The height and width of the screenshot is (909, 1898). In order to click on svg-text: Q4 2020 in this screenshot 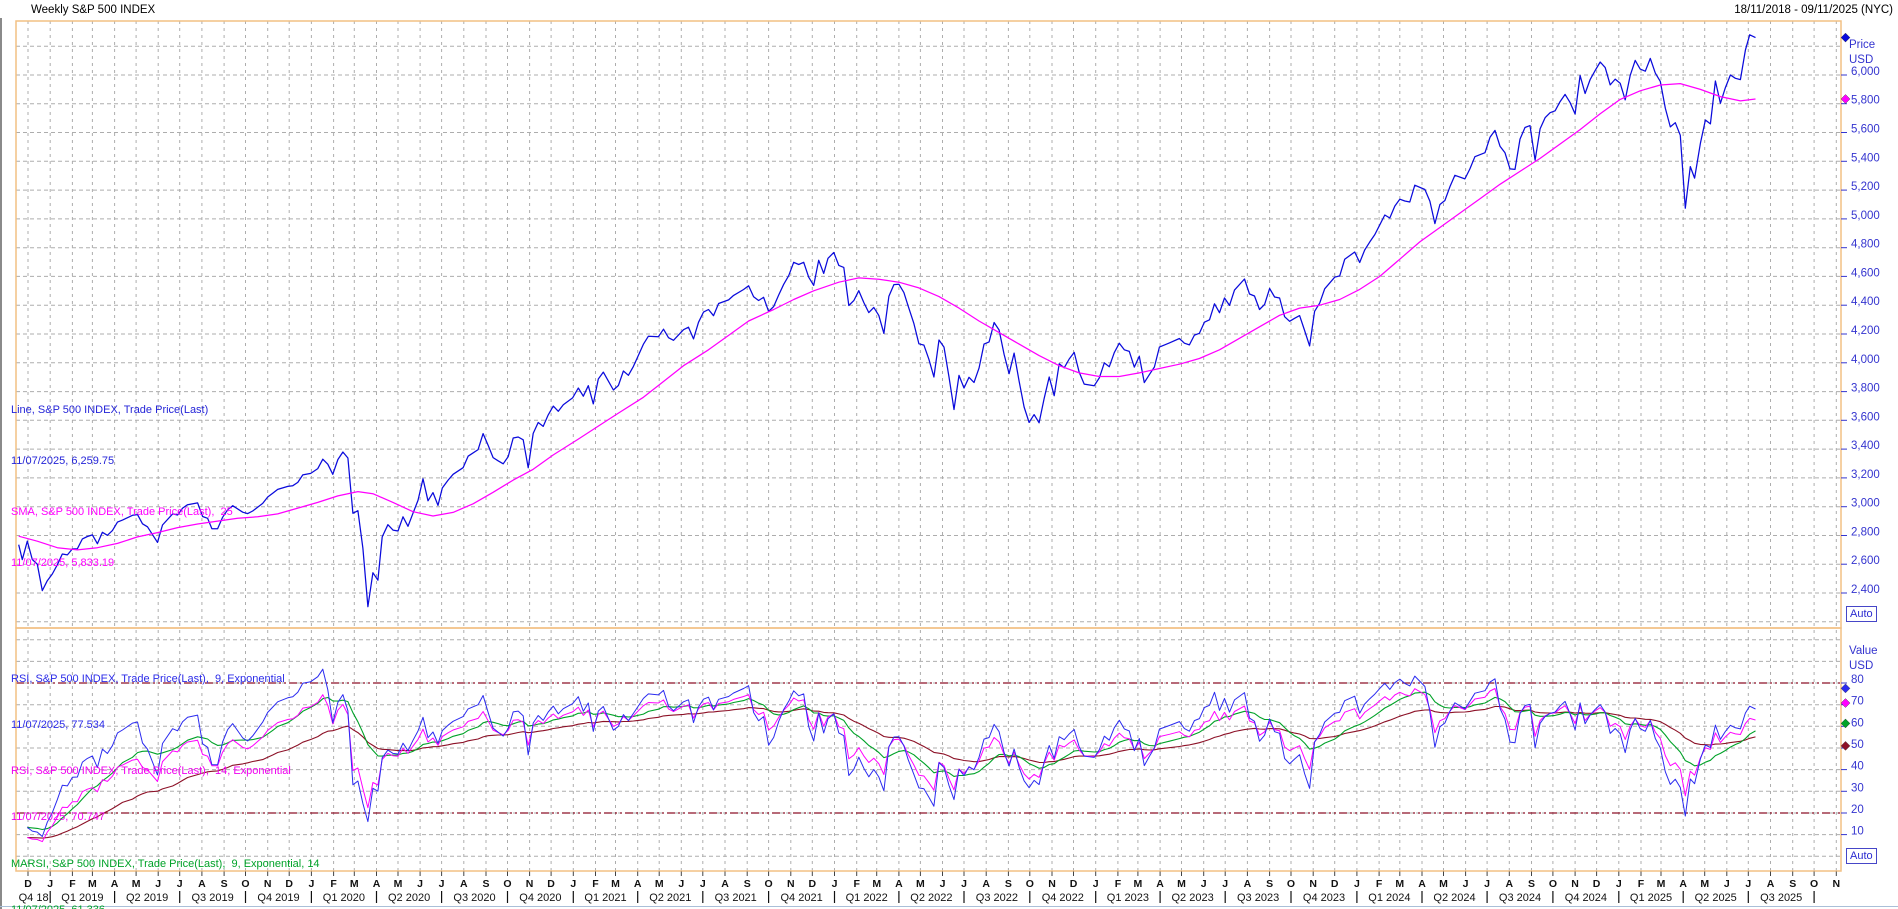, I will do `click(540, 898)`.